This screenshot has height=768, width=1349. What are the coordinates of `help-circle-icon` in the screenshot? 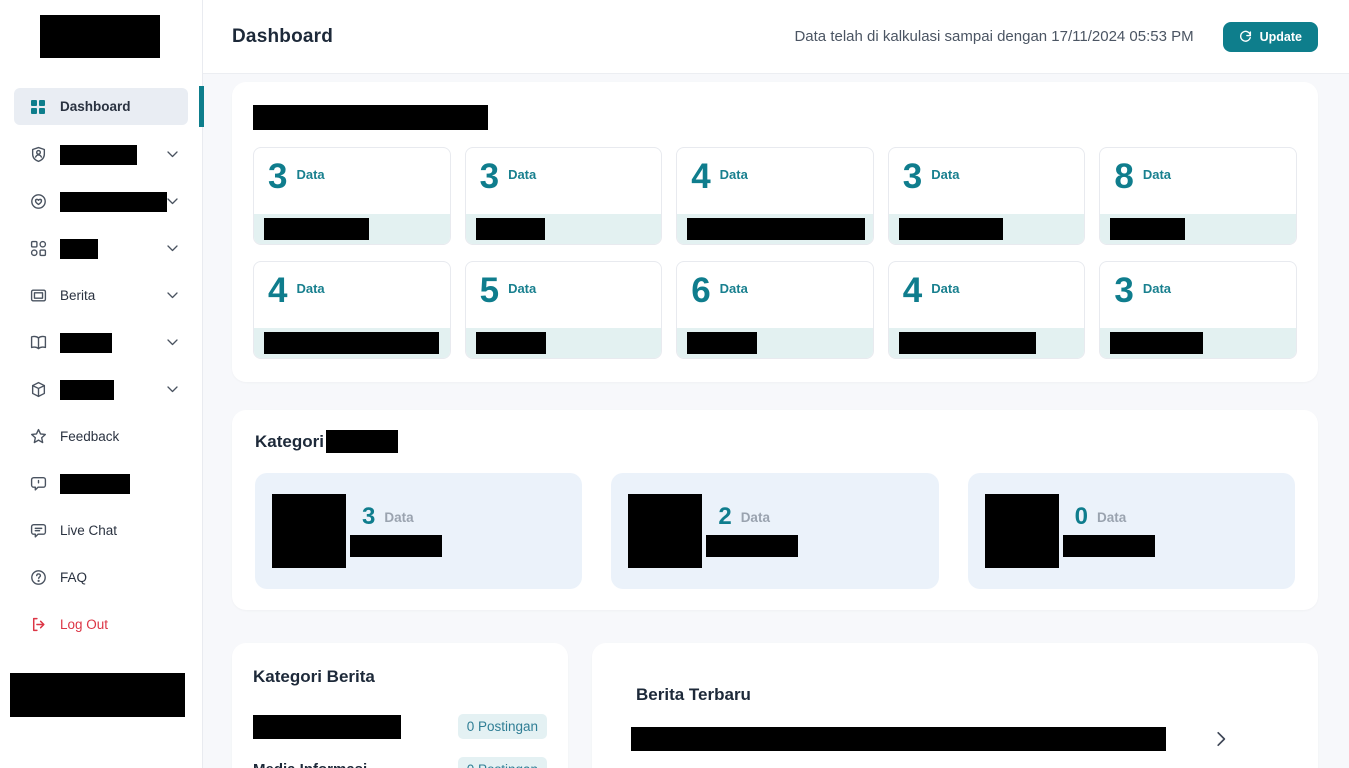 It's located at (38, 577).